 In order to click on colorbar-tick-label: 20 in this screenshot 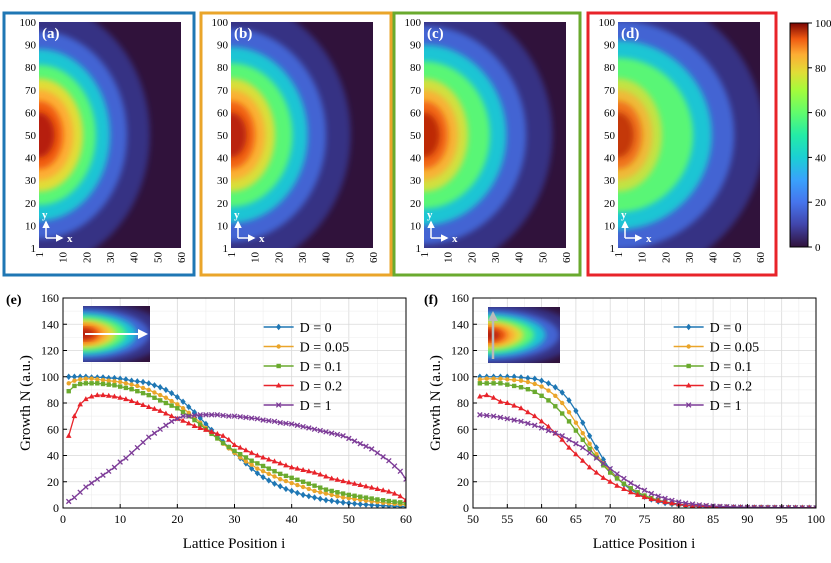, I will do `click(821, 203)`.